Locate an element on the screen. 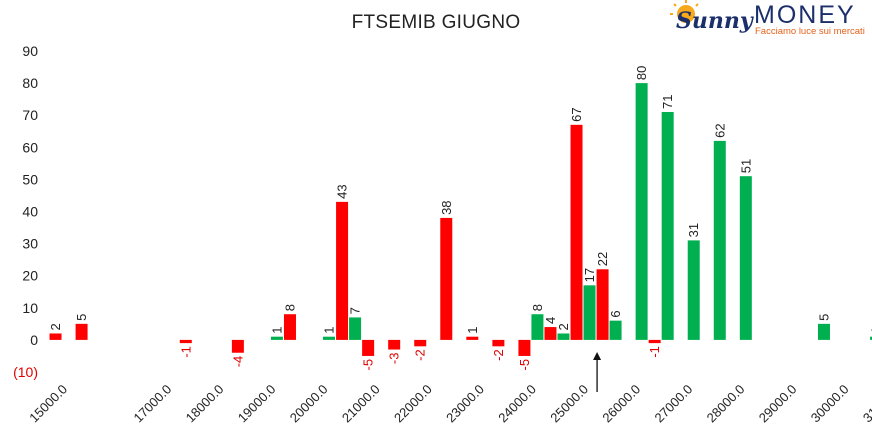 This screenshot has height=446, width=872. chart-title: FTSEMIB GIUGNO is located at coordinates (436, 22).